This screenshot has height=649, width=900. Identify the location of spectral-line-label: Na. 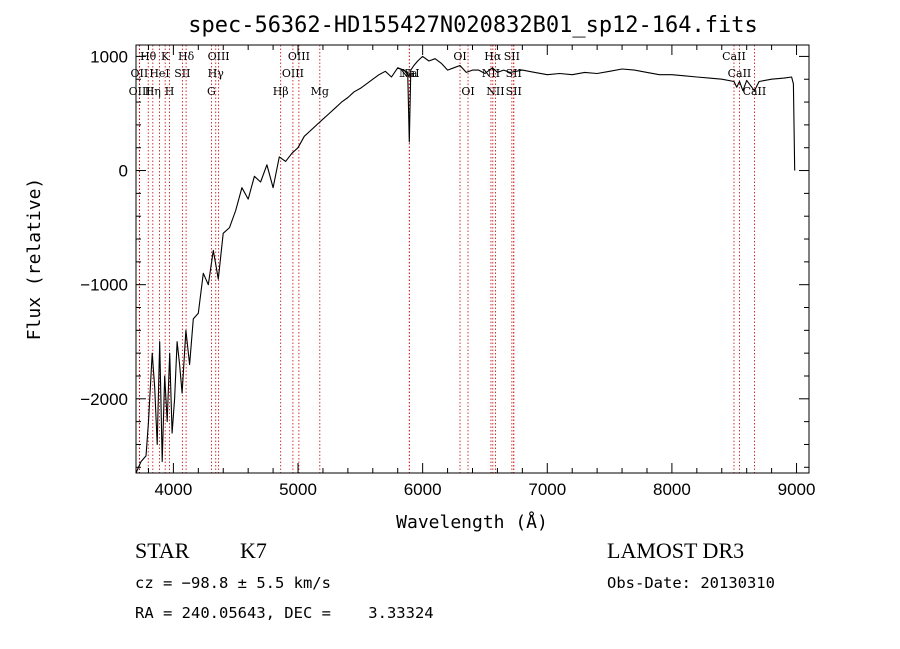
(409, 73).